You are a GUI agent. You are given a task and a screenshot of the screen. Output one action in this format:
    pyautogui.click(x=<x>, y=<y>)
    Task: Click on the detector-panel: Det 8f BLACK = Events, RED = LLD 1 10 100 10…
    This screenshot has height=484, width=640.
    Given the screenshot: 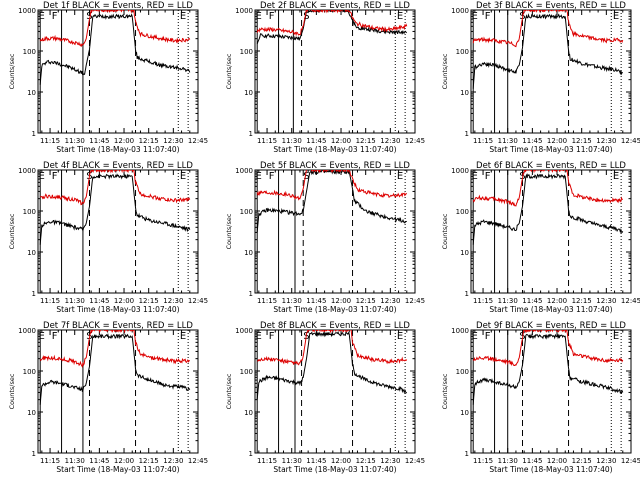 What is the action you would take?
    pyautogui.click(x=325, y=397)
    